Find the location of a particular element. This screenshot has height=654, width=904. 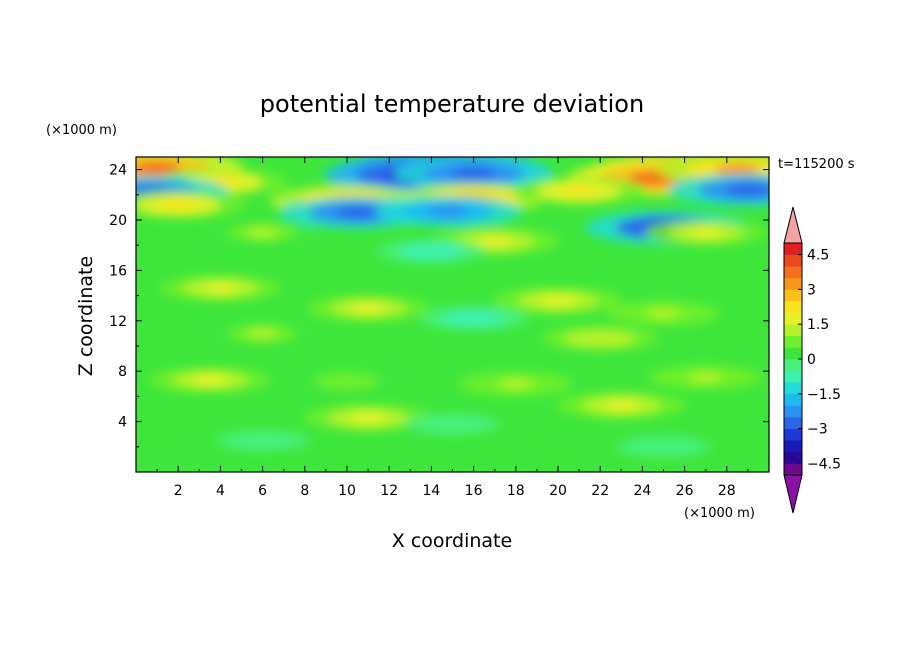

colorbar-under-arrow is located at coordinates (793, 494).